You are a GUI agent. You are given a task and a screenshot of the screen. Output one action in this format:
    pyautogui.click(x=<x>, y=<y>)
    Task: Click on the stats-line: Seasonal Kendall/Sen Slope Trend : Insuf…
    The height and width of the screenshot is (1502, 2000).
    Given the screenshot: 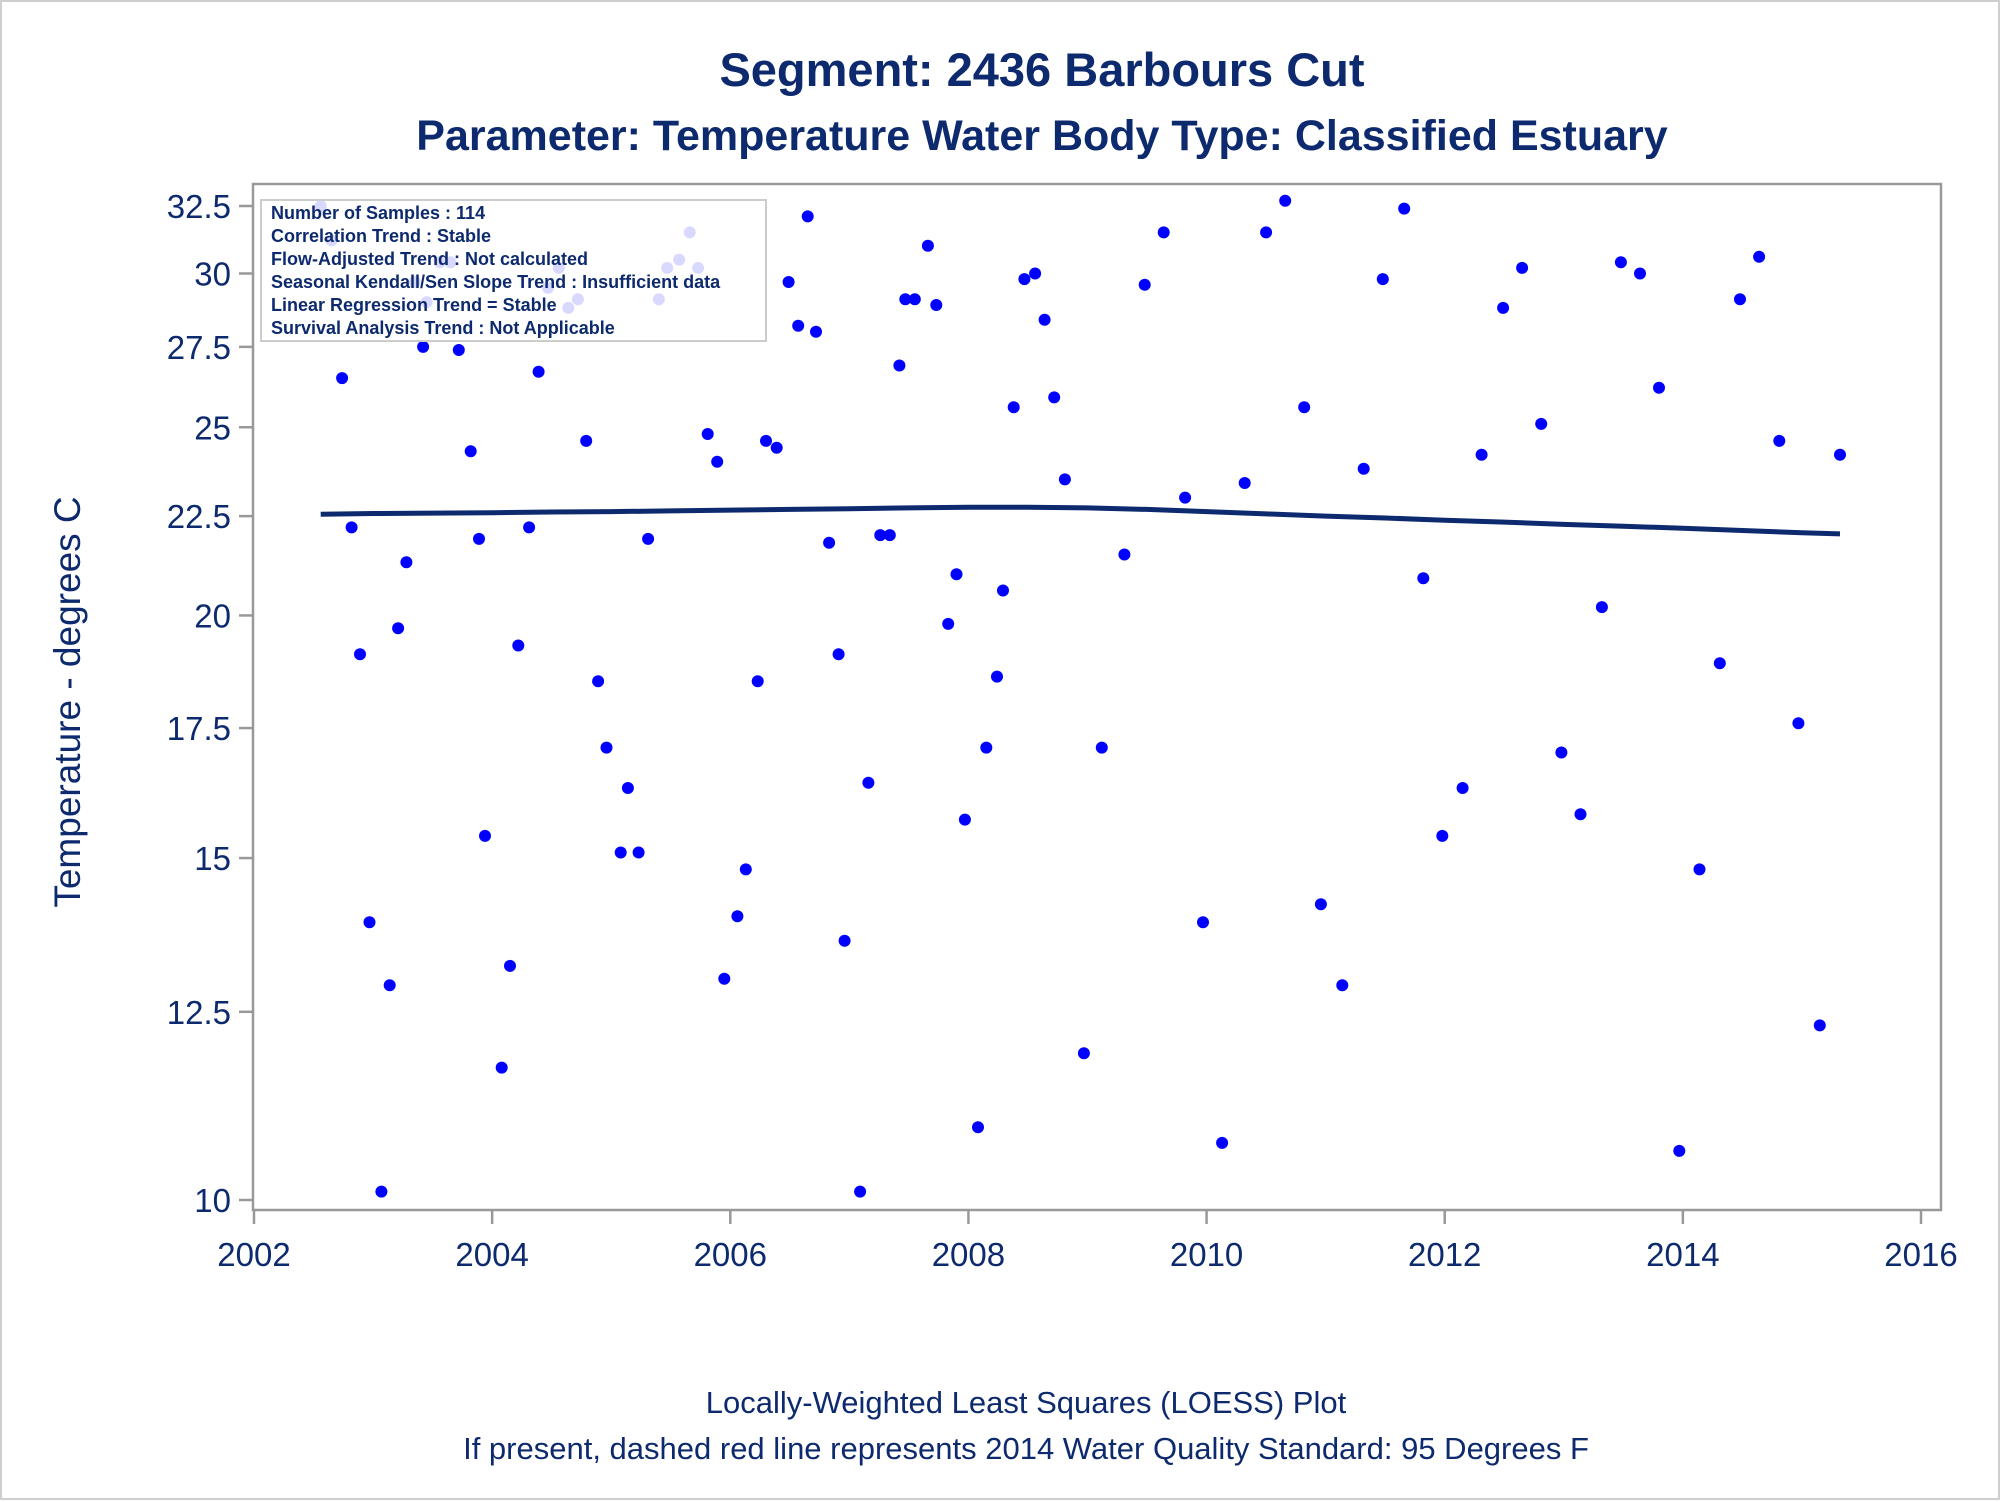 What is the action you would take?
    pyautogui.click(x=496, y=282)
    